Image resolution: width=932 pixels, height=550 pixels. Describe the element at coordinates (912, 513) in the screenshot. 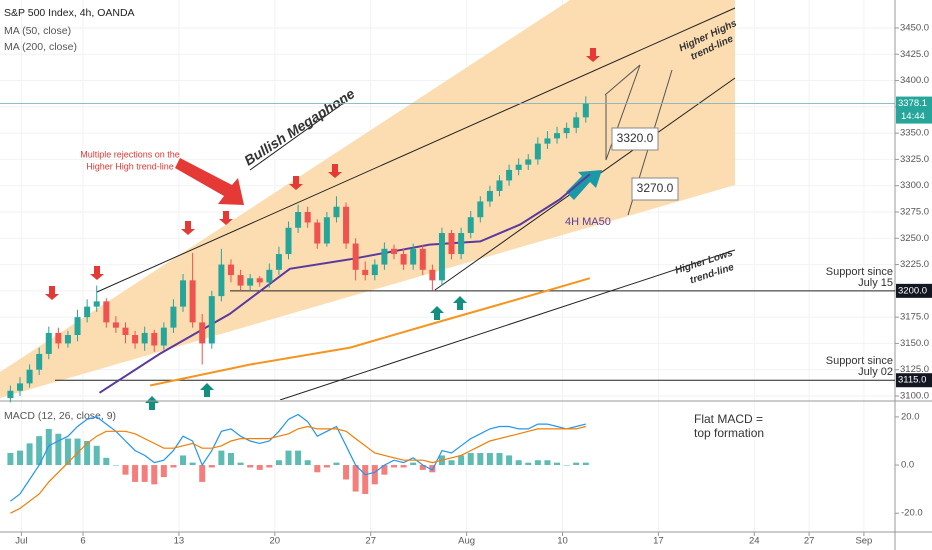

I see `y-tick-label: -20.0` at that location.